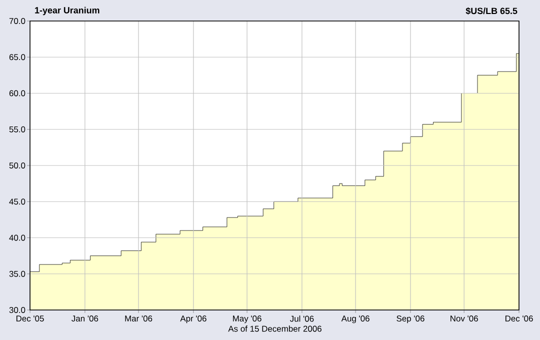 This screenshot has width=540, height=340. I want to click on y-tick-label: 40.0, so click(17, 237).